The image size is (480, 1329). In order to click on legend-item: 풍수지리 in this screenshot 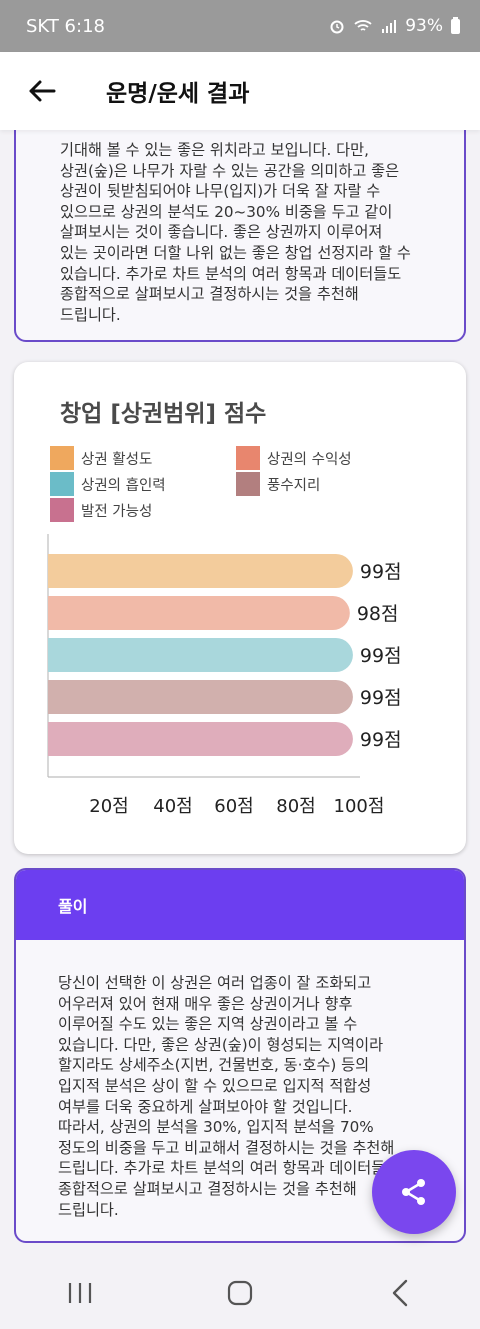, I will do `click(278, 484)`.